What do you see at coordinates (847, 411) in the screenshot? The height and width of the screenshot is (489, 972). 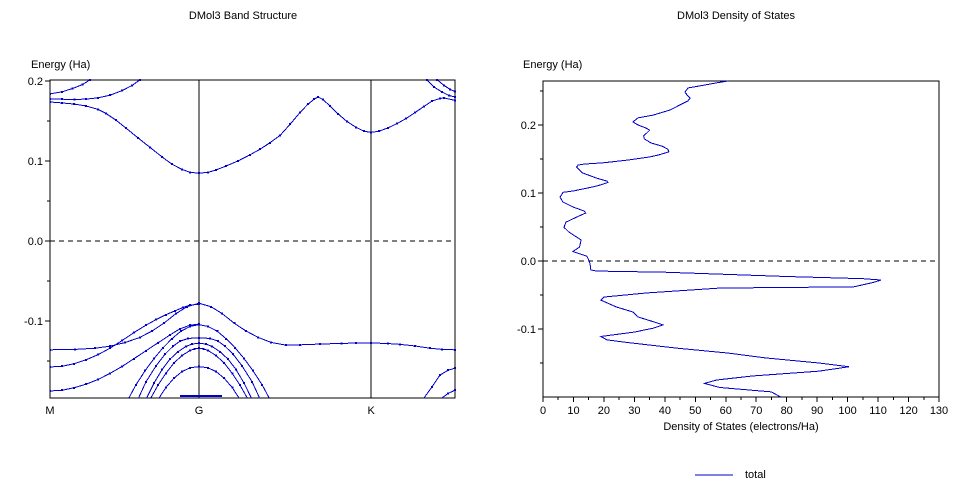 I see `x-tick-label: 100` at bounding box center [847, 411].